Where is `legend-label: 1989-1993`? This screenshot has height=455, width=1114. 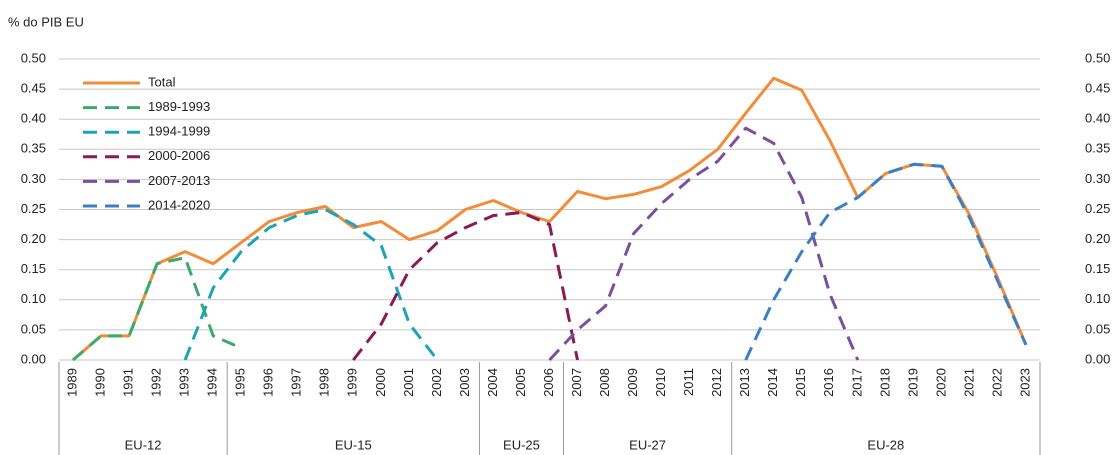
legend-label: 1989-1993 is located at coordinates (179, 106).